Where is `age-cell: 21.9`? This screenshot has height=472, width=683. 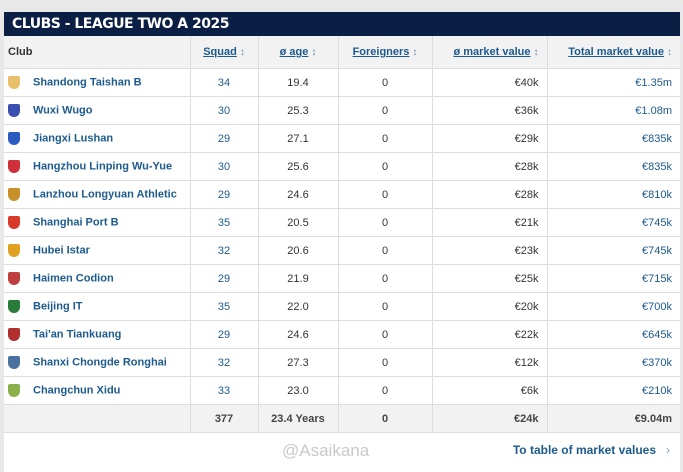
age-cell: 21.9 is located at coordinates (298, 278).